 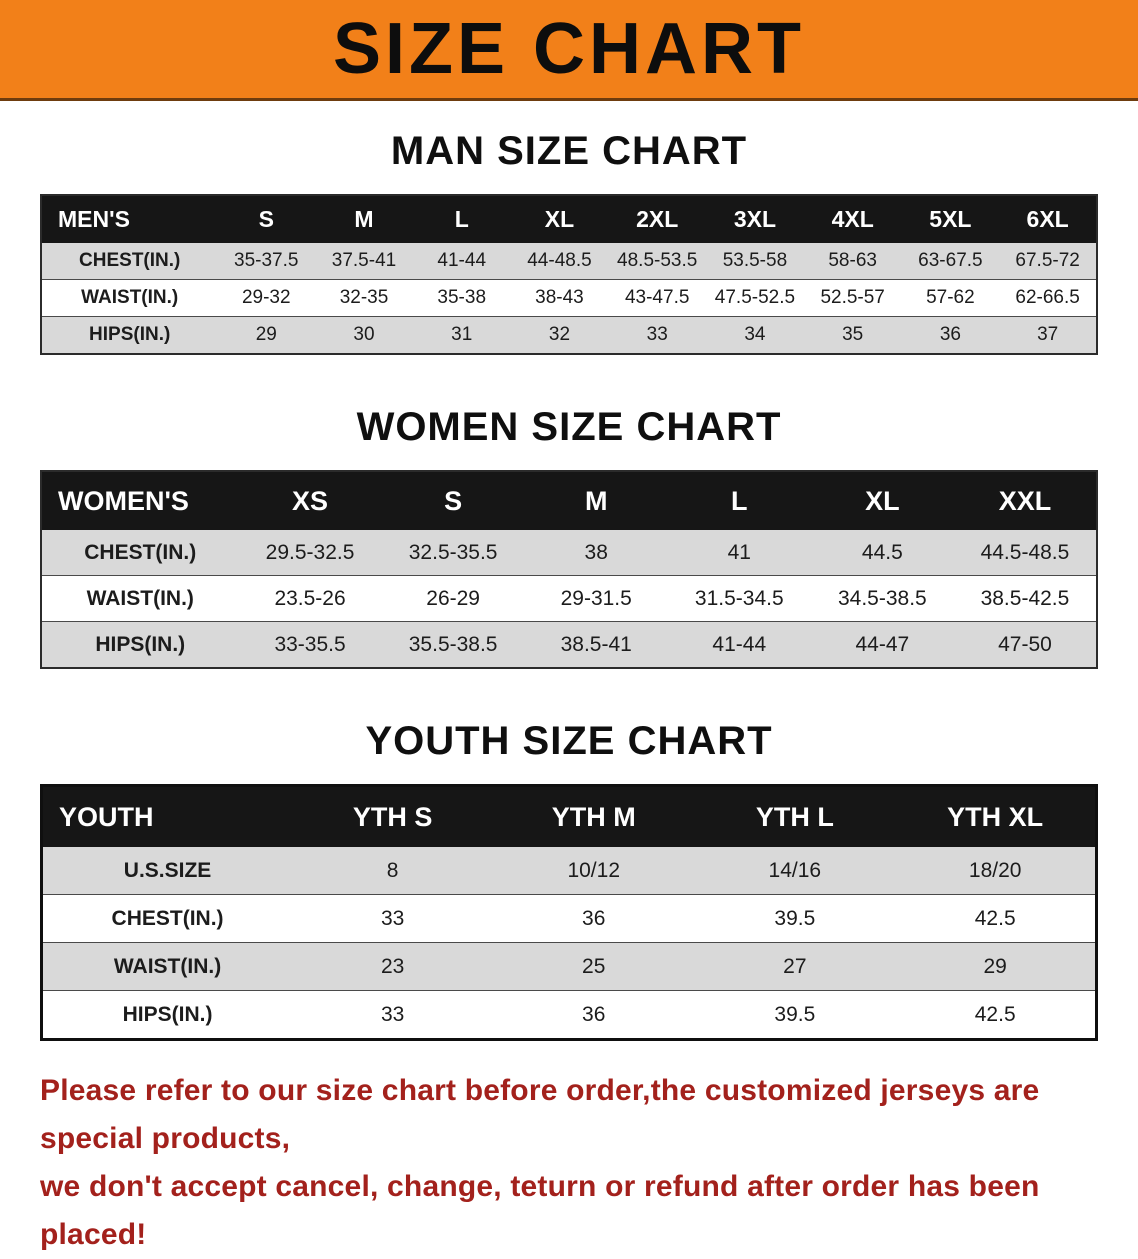 What do you see at coordinates (569, 151) in the screenshot?
I see `section-heading: MAN SIZE CHART` at bounding box center [569, 151].